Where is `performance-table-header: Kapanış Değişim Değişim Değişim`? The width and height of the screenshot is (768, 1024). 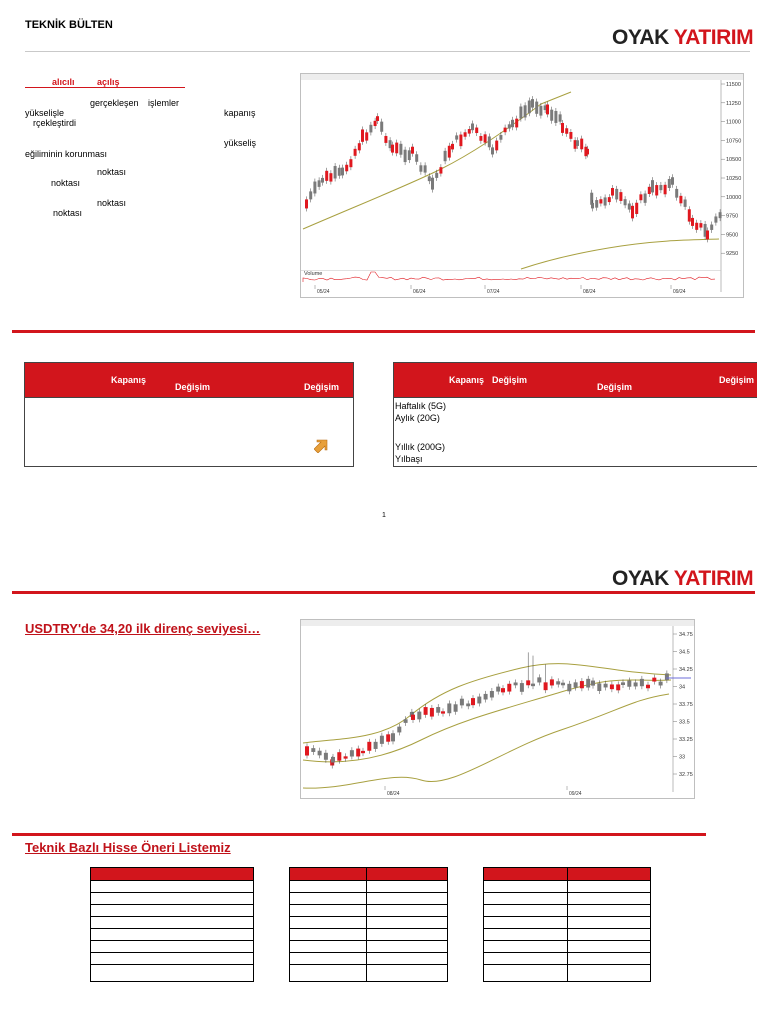 performance-table-header: Kapanış Değişim Değişim Değişim is located at coordinates (575, 380).